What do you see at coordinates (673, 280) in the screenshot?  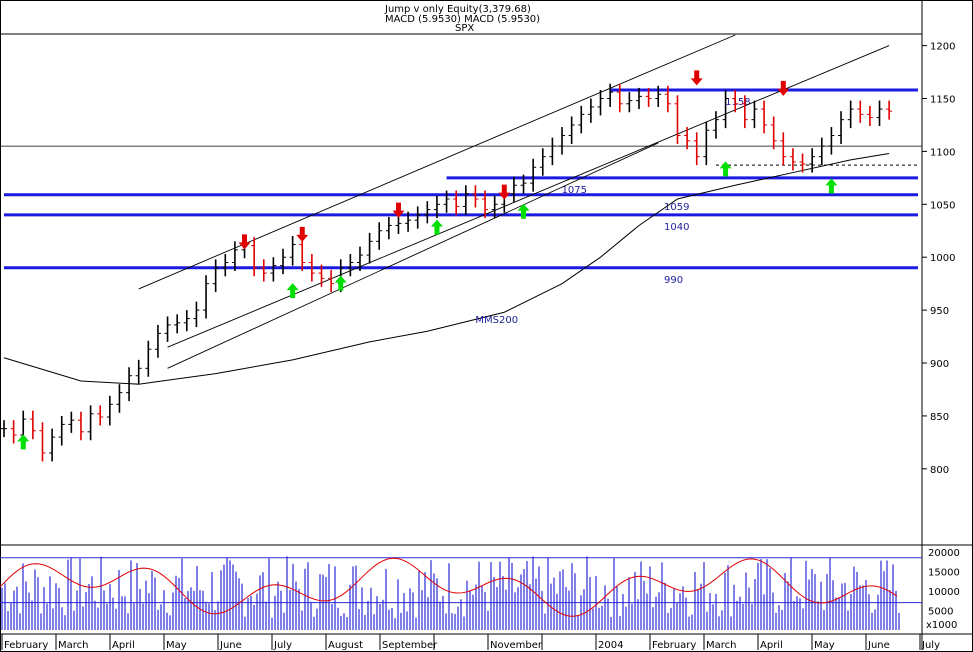 I see `level-label-990: 990` at bounding box center [673, 280].